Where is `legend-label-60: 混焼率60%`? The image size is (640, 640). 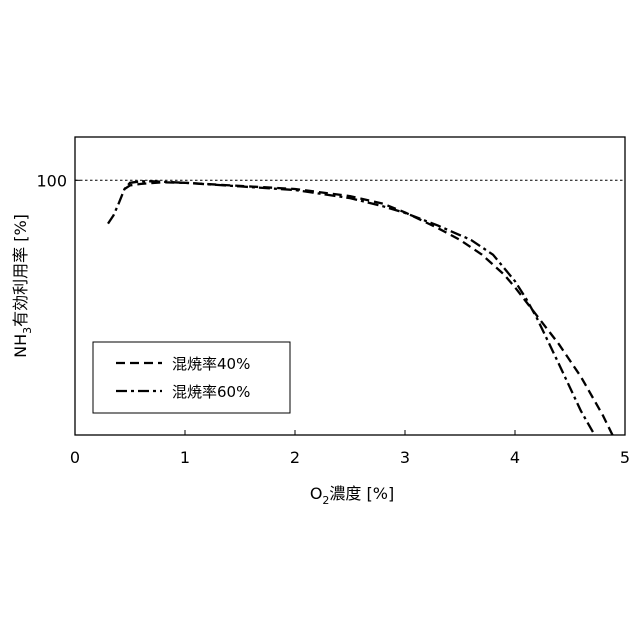 legend-label-60: 混焼率60% is located at coordinates (211, 392).